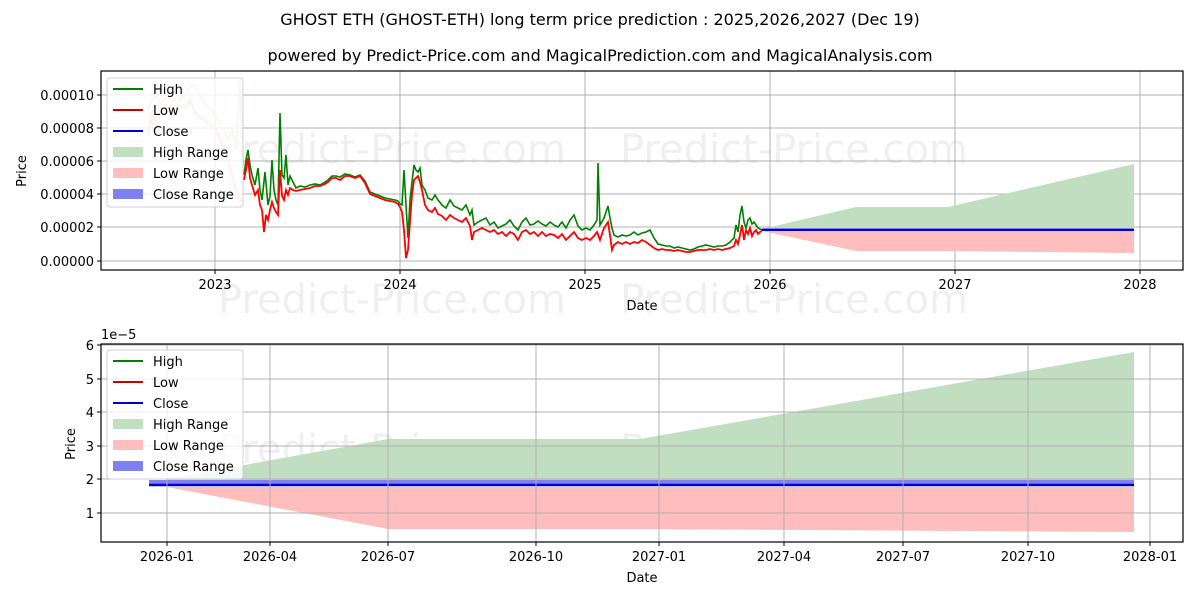 This screenshot has height=600, width=1200. Describe the element at coordinates (90, 413) in the screenshot. I see `ytick-label: 4` at that location.